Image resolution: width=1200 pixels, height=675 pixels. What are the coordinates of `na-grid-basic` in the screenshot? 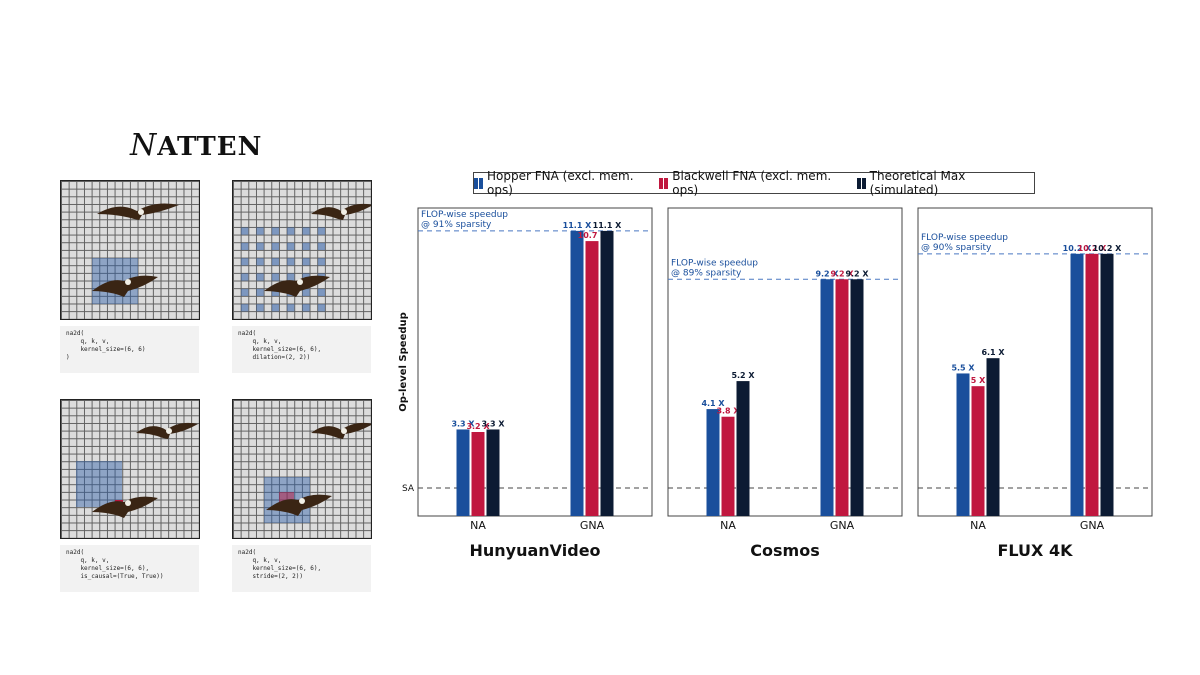 It's located at (130, 250).